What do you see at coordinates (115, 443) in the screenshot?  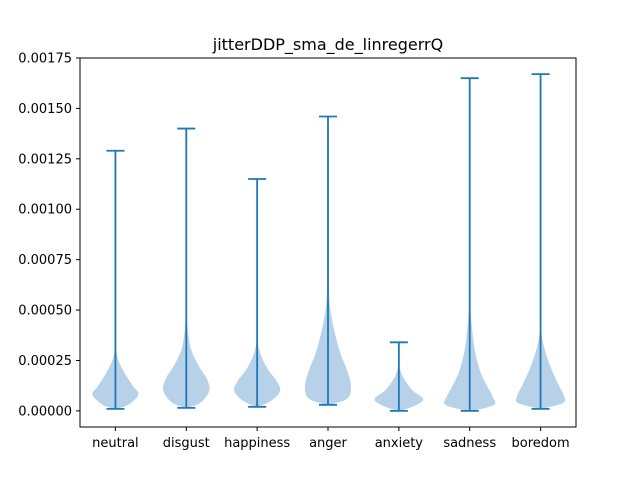 I see `x-tick-label-neutral: neutral` at bounding box center [115, 443].